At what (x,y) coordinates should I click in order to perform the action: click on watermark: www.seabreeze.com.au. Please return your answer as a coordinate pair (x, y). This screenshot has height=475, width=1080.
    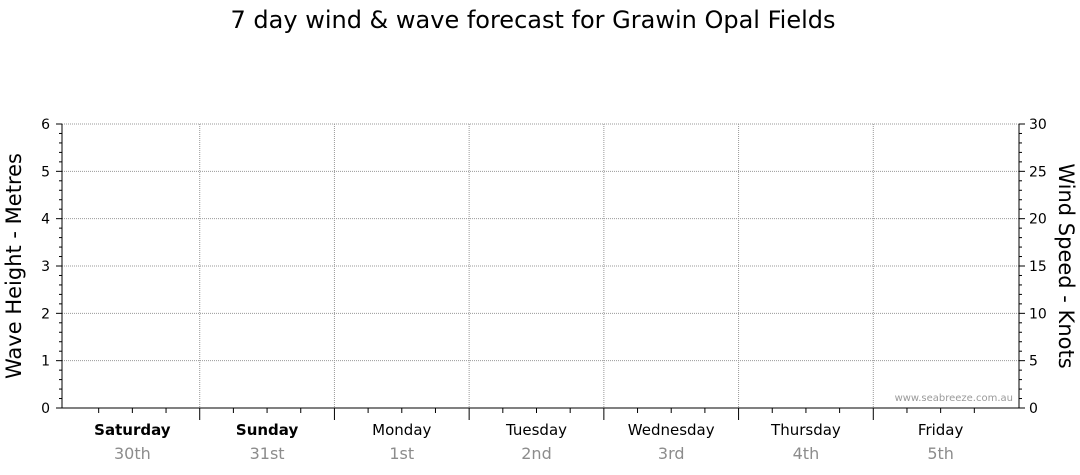
    Looking at the image, I should click on (954, 398).